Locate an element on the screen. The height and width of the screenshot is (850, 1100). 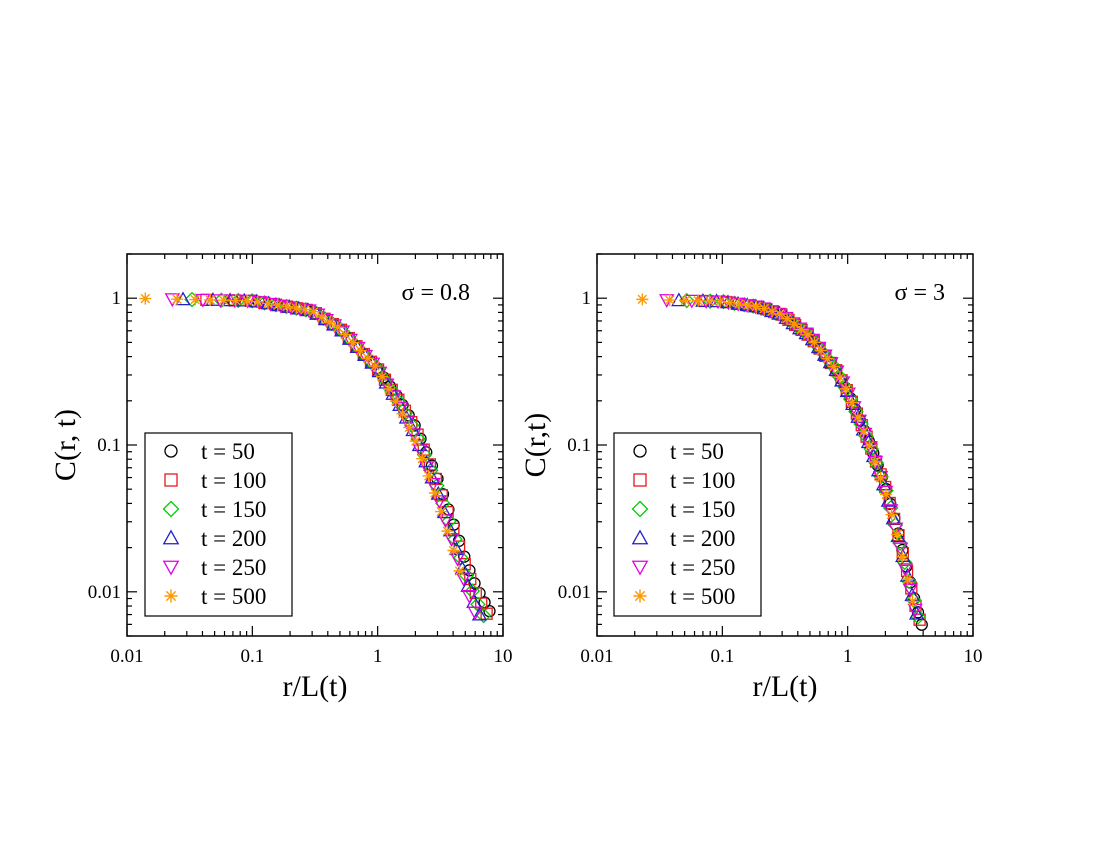
legend-marker-star is located at coordinates (640, 596).